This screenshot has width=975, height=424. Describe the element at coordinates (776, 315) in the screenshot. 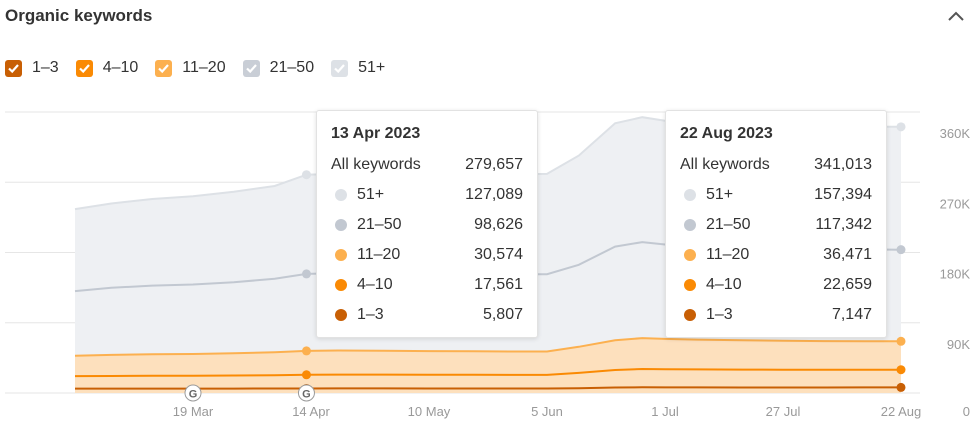

I see `tooltip-row: 1–3 7,147` at that location.